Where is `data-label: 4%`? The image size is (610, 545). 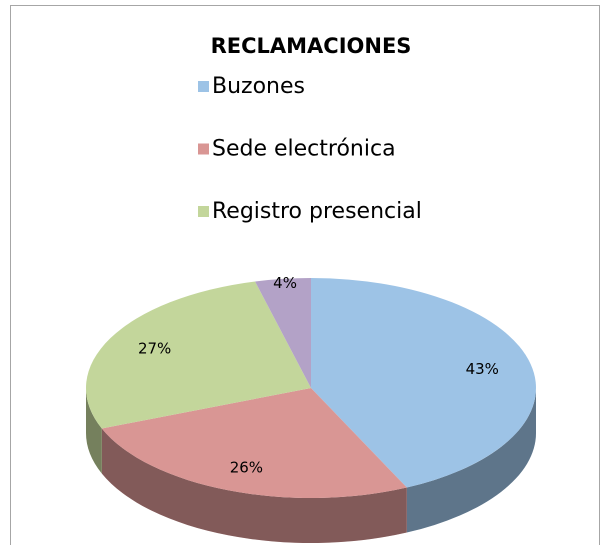
data-label: 4% is located at coordinates (285, 283).